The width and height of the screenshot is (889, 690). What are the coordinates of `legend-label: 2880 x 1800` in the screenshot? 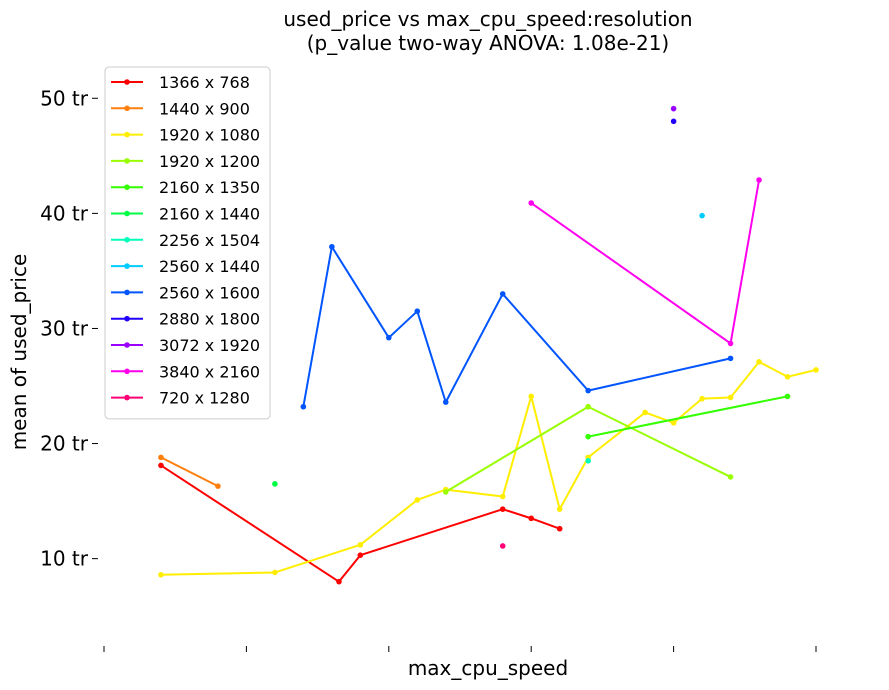 It's located at (209, 319).